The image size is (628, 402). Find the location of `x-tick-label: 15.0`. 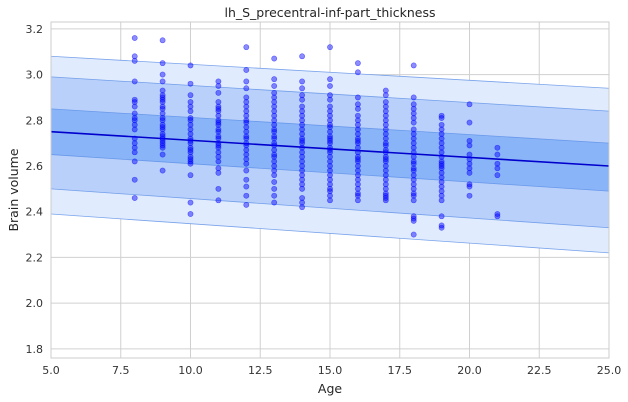

x-tick-label: 15.0 is located at coordinates (330, 370).